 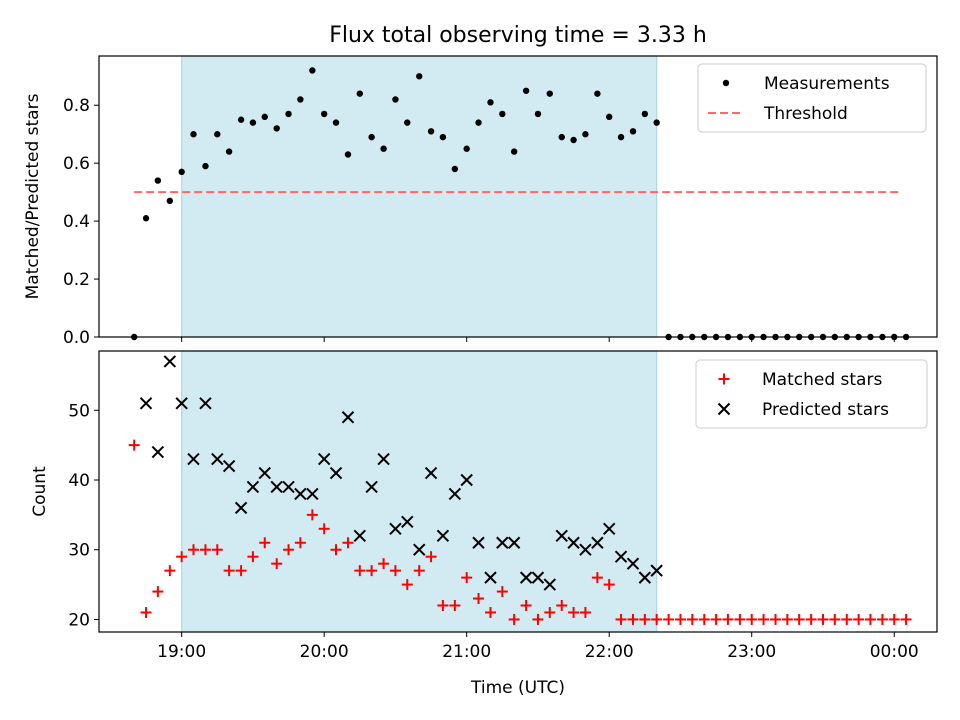 What do you see at coordinates (79, 481) in the screenshot?
I see `y-tick-label: 40` at bounding box center [79, 481].